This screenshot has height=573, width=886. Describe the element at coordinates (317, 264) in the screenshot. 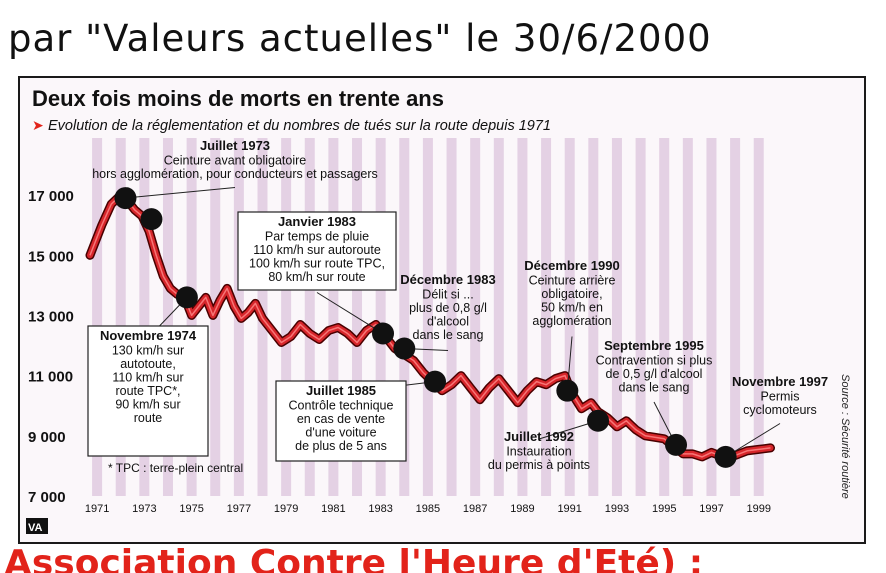

I see `milestone-text: 100 km/h sur route TPC,` at that location.